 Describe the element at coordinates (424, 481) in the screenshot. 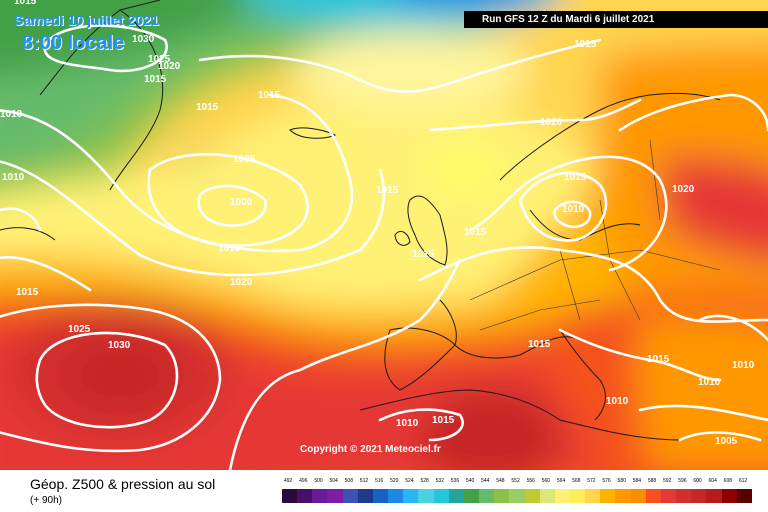

I see `color-scale-tick: 528` at that location.